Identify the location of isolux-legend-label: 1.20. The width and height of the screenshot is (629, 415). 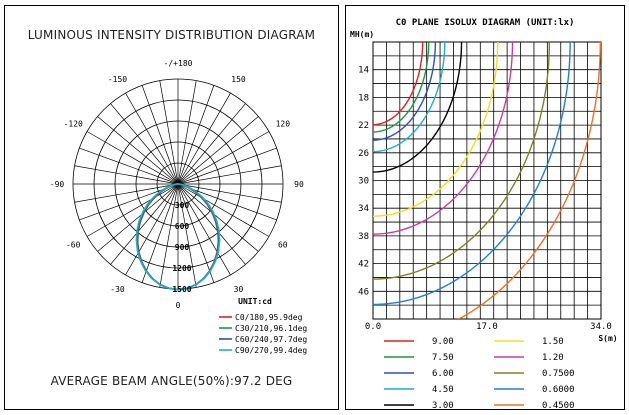
(553, 358).